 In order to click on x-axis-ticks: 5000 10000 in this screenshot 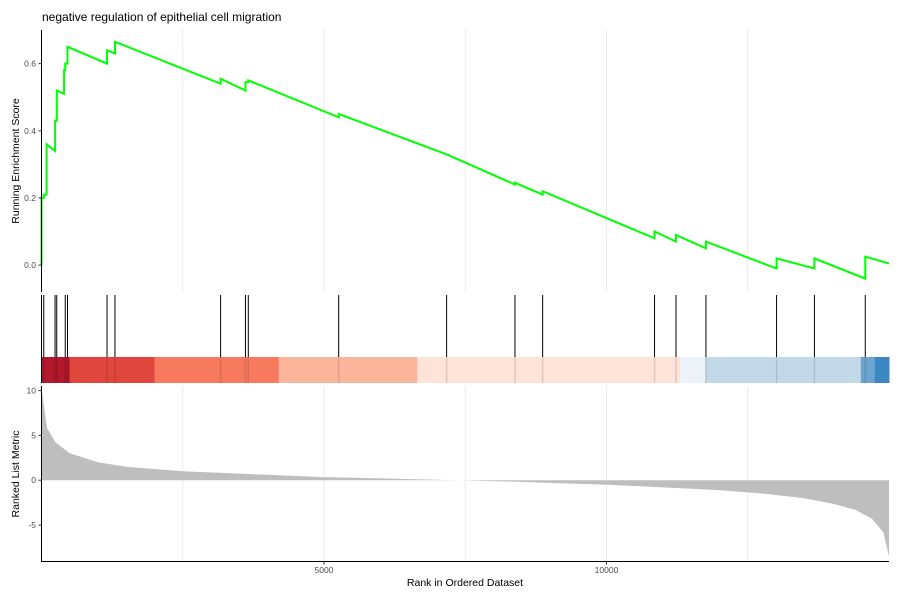, I will do `click(467, 568)`.